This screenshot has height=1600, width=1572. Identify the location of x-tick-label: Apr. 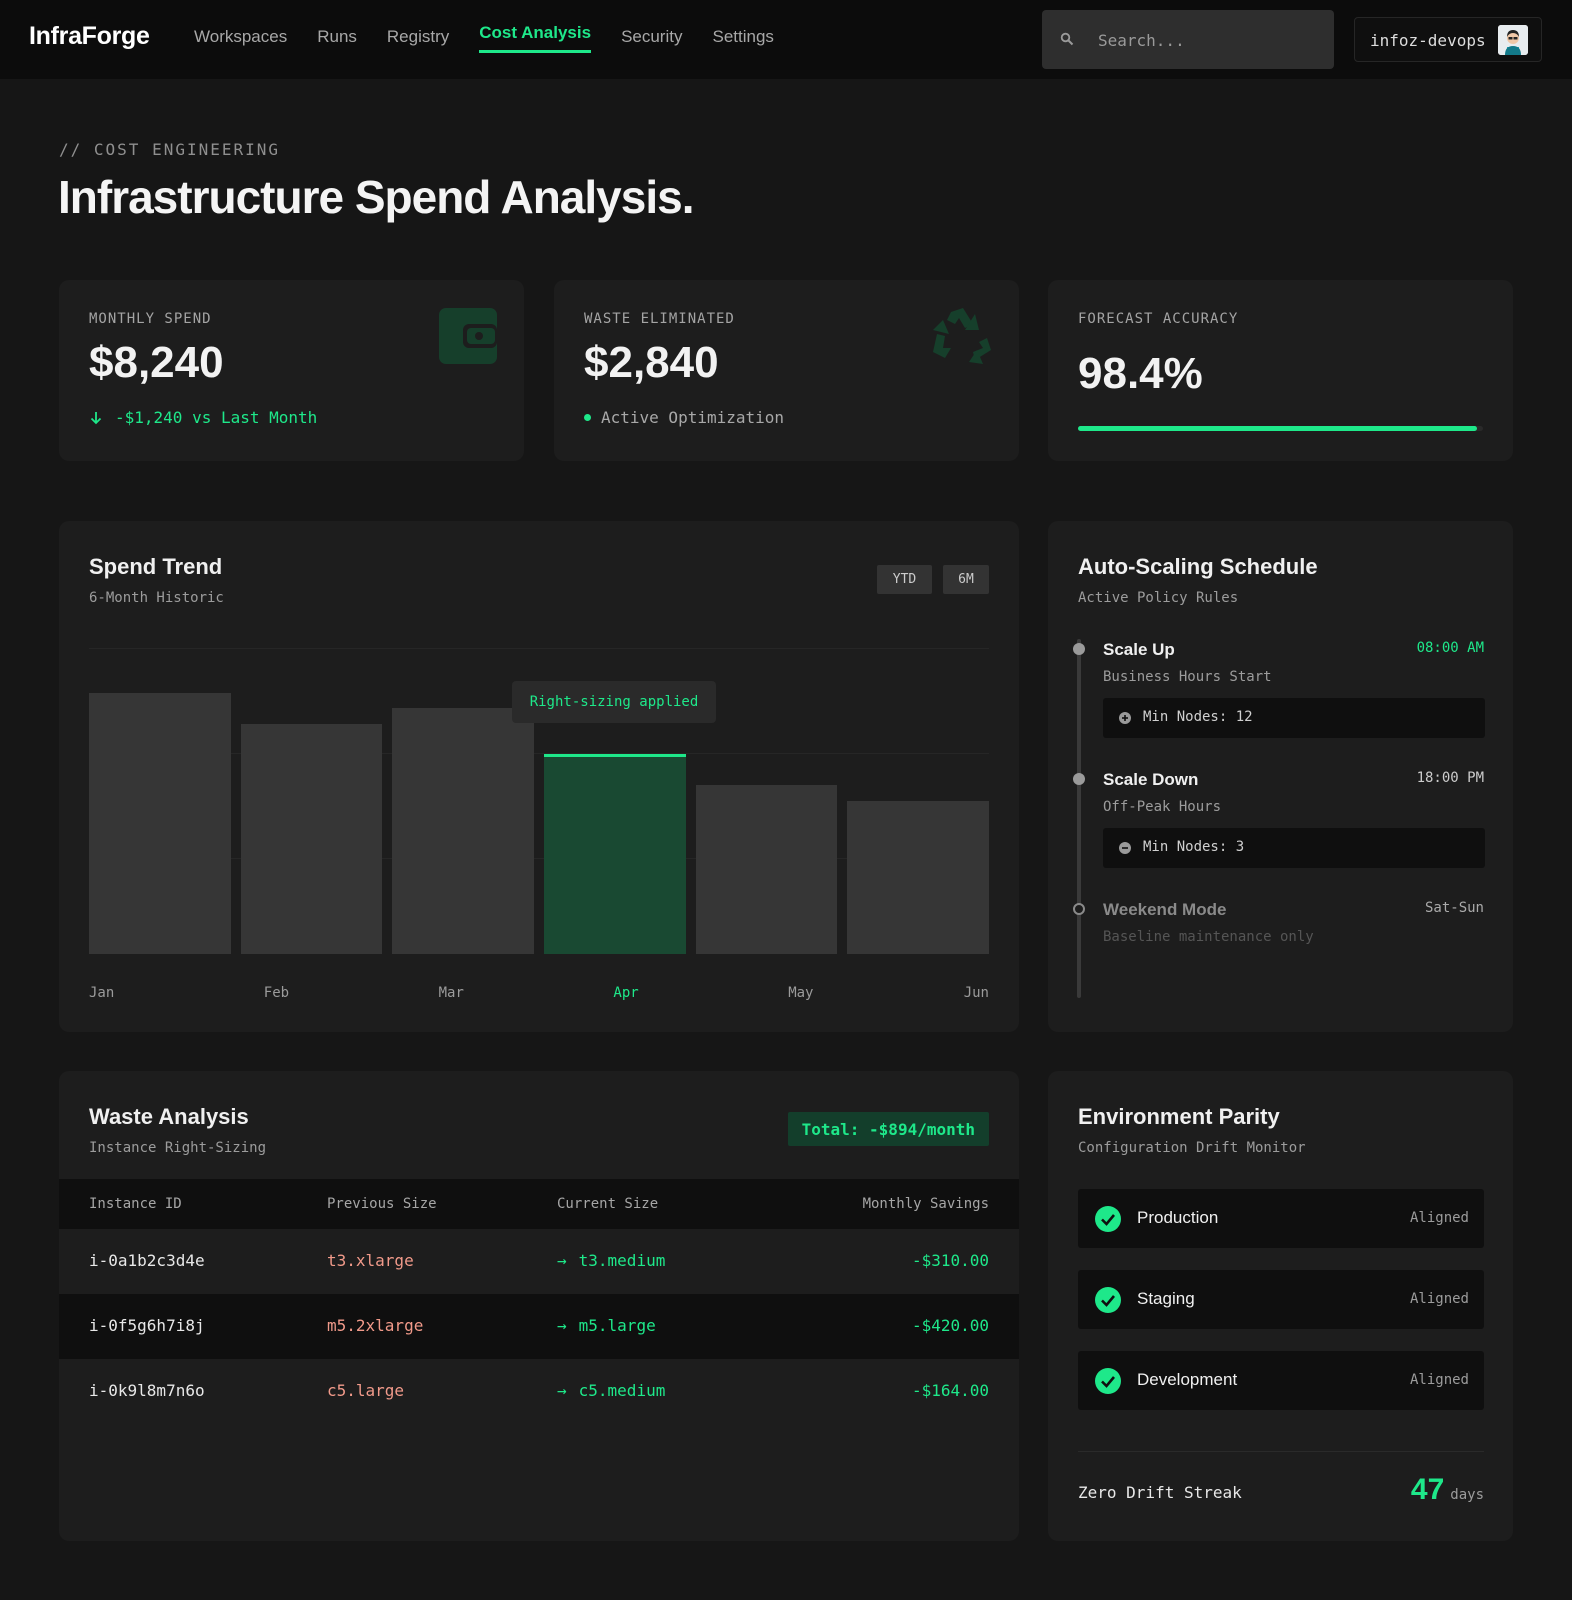
(626, 993).